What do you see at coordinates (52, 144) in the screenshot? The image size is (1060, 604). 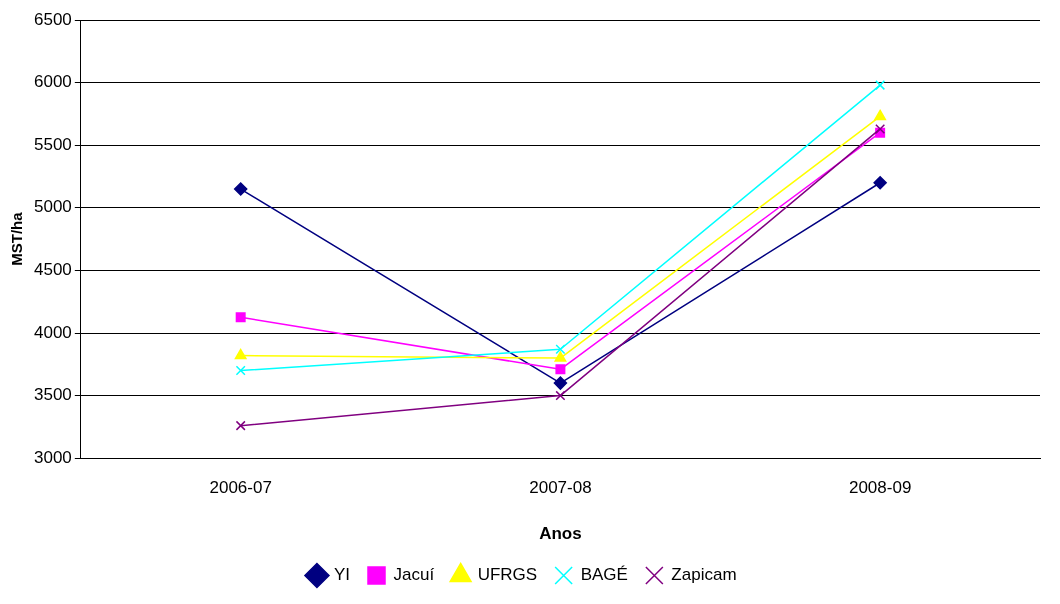 I see `y-tick-label: 5500` at bounding box center [52, 144].